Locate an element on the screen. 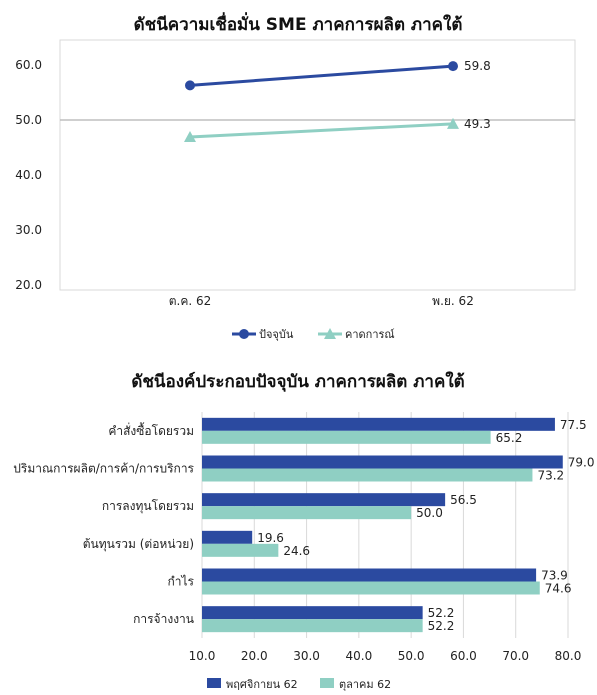 The height and width of the screenshot is (695, 597). data-label: 56.5 is located at coordinates (463, 500).